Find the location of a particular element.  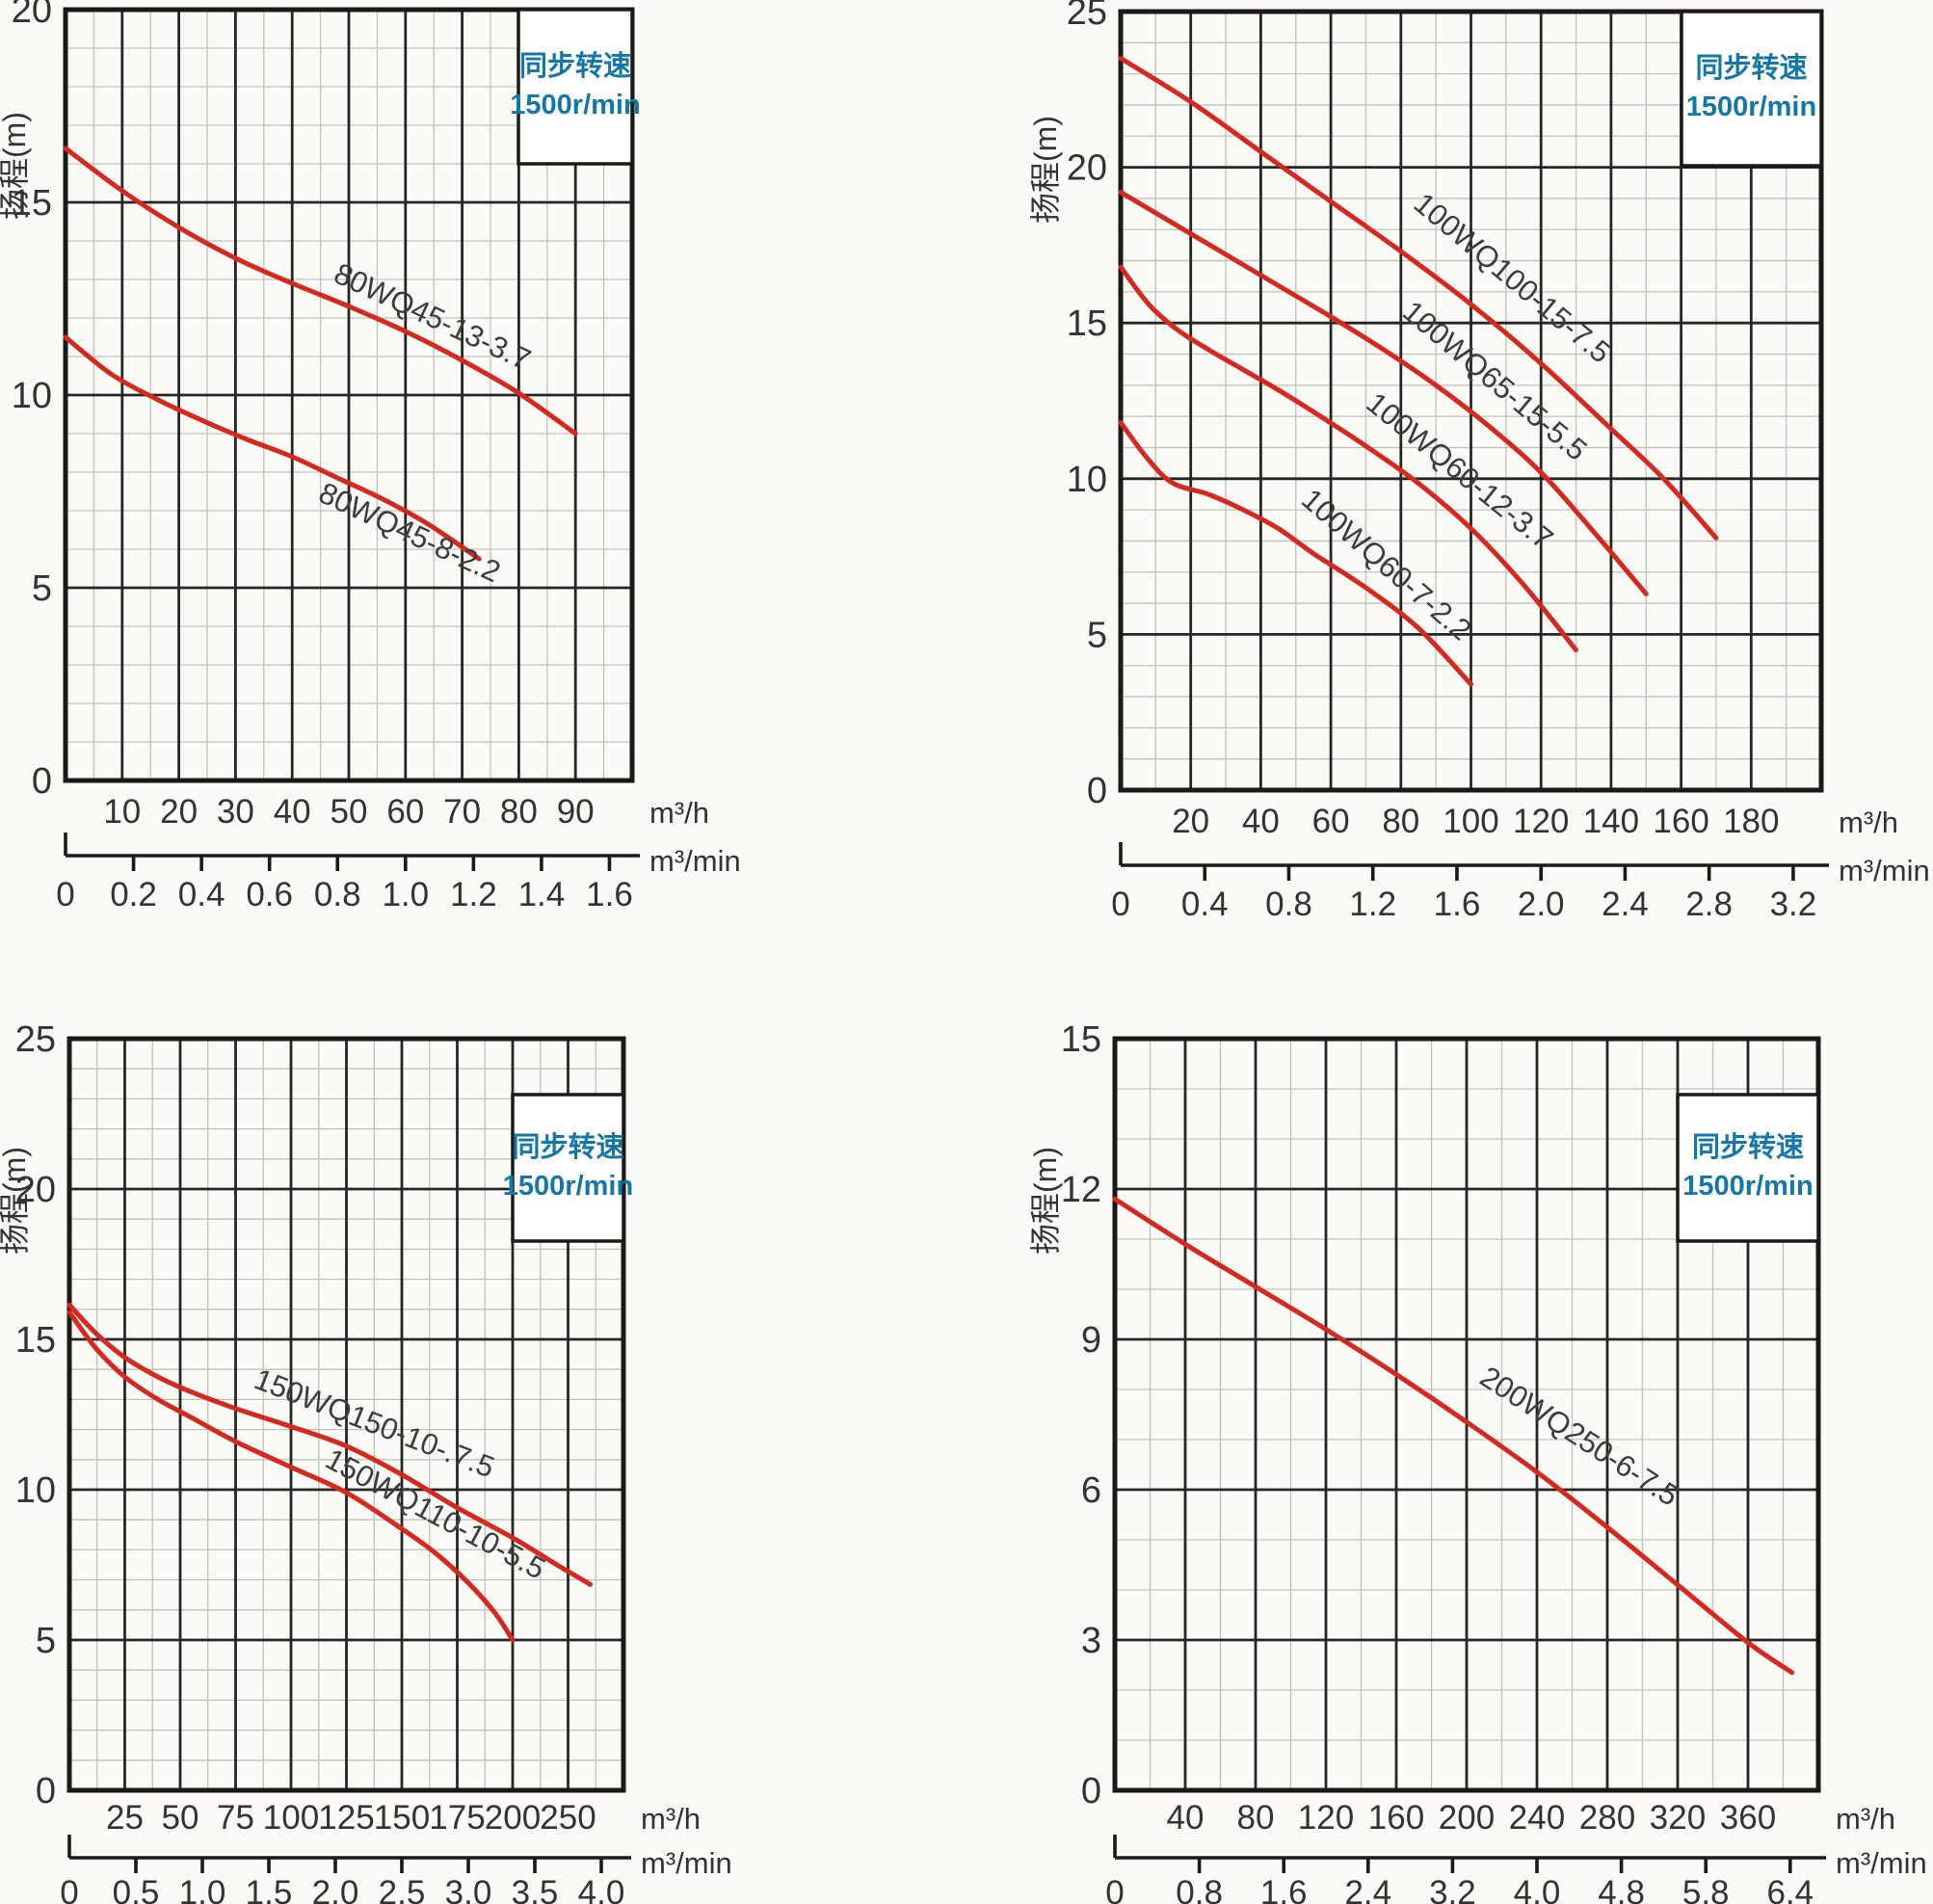

pump-curve-80WQ45-8-2.2 is located at coordinates (272, 448).